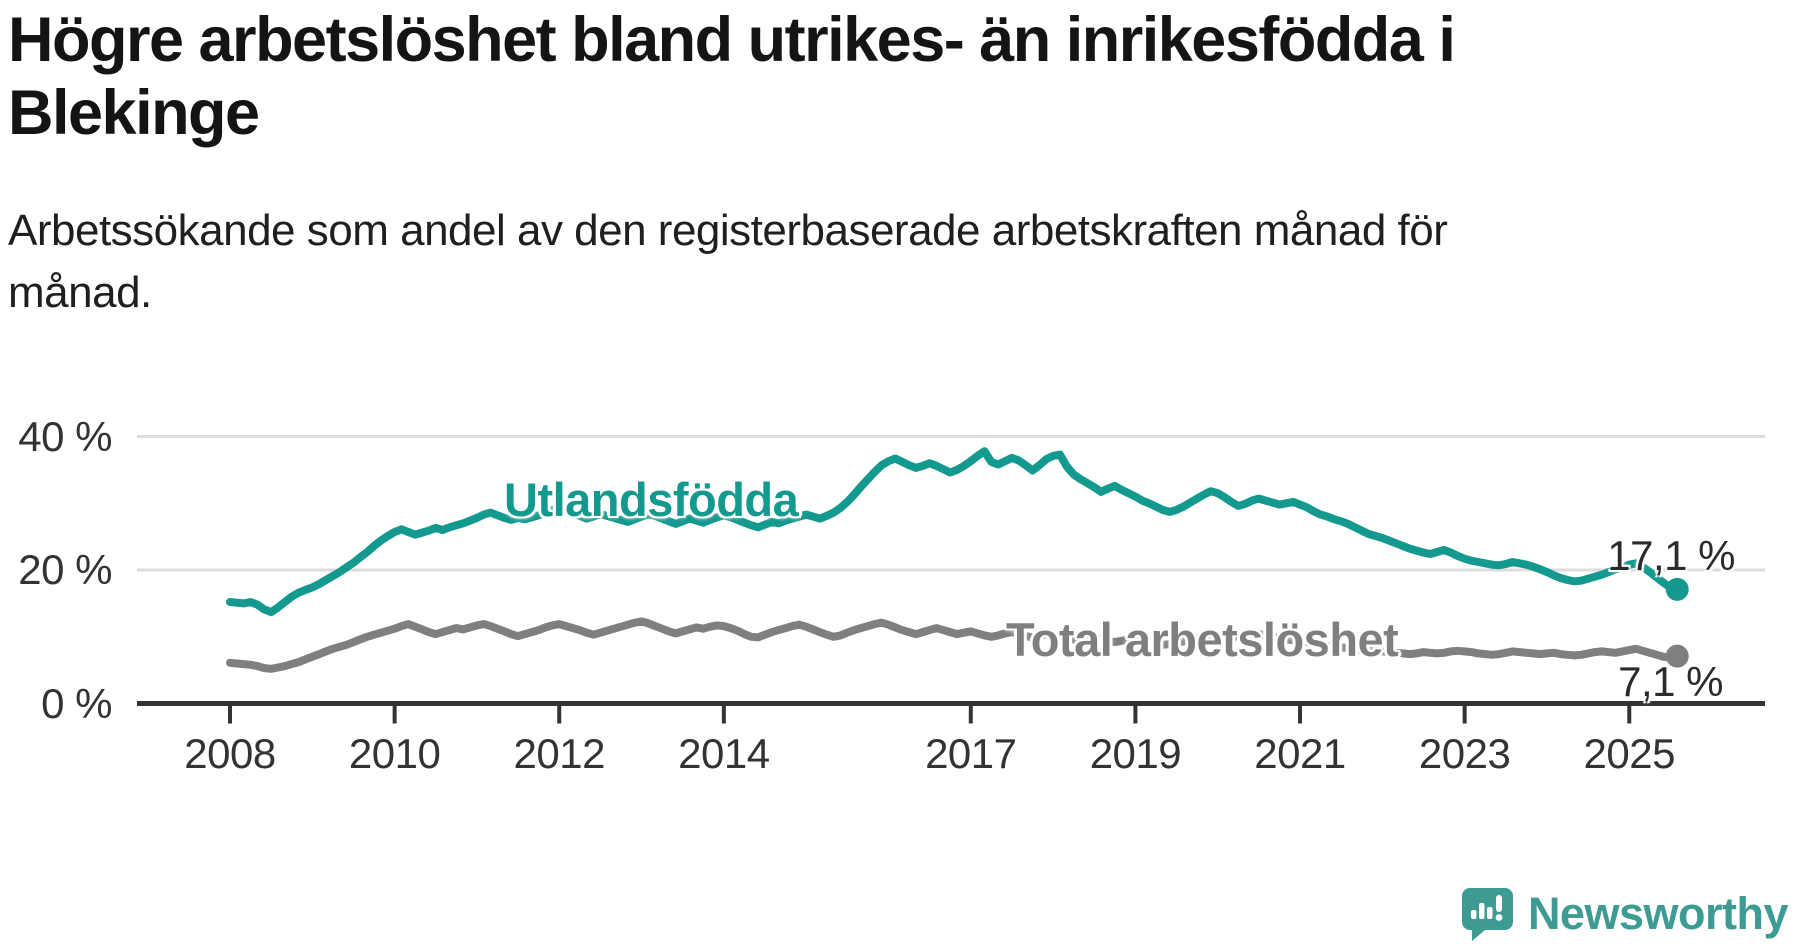 This screenshot has width=1800, height=948. Describe the element at coordinates (954, 645) in the screenshot. I see `series-line-total` at that location.